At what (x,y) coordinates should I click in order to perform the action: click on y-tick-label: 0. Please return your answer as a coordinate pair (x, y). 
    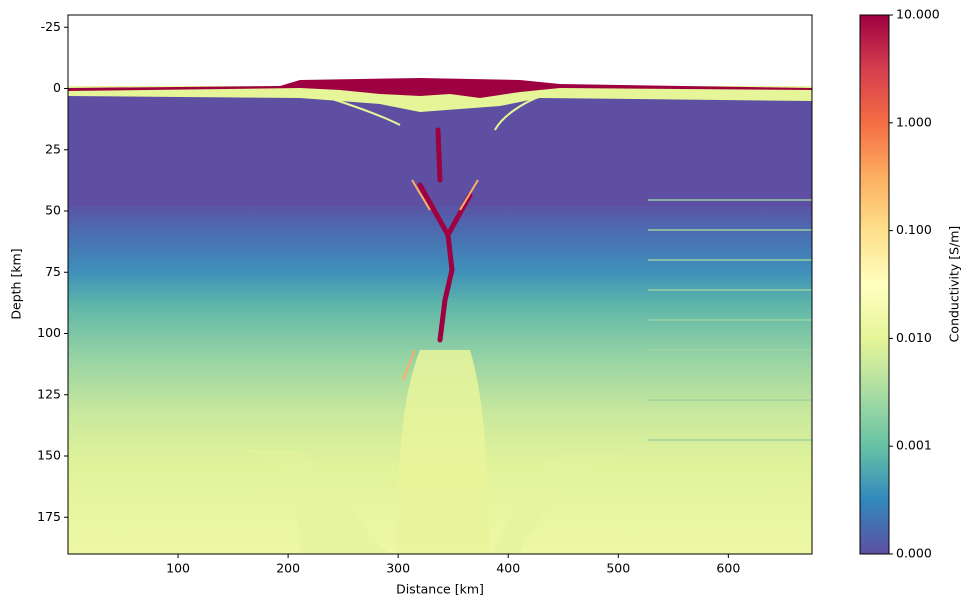
    Looking at the image, I should click on (57, 87).